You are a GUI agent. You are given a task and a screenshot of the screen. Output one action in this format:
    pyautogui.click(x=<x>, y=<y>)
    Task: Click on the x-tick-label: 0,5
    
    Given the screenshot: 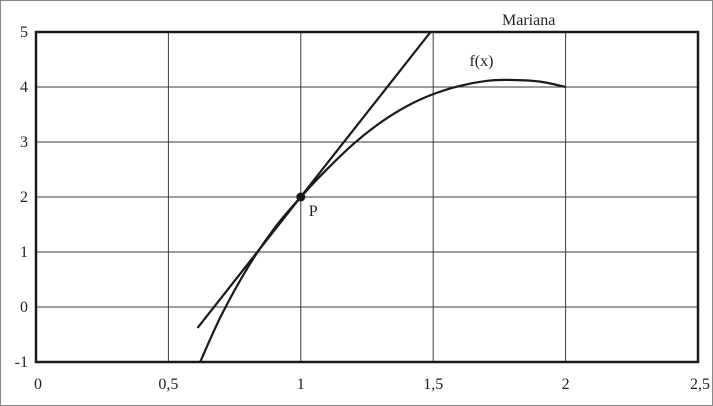 What is the action you would take?
    pyautogui.click(x=168, y=384)
    